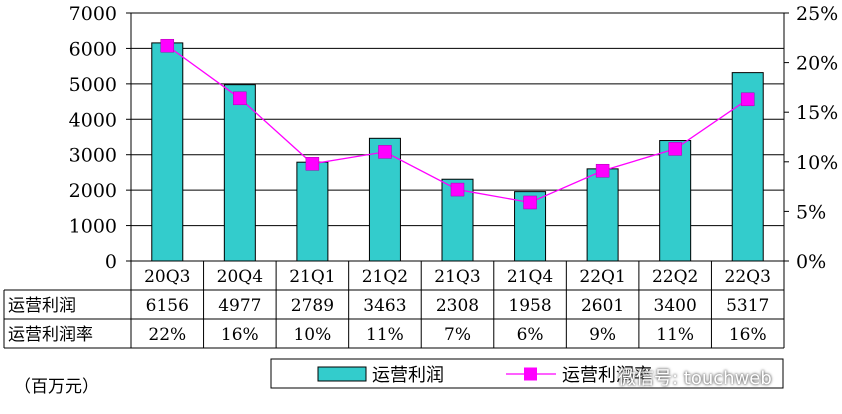 Image resolution: width=842 pixels, height=414 pixels. What do you see at coordinates (747, 306) in the screenshot?
I see `table-cell: 5317` at bounding box center [747, 306].